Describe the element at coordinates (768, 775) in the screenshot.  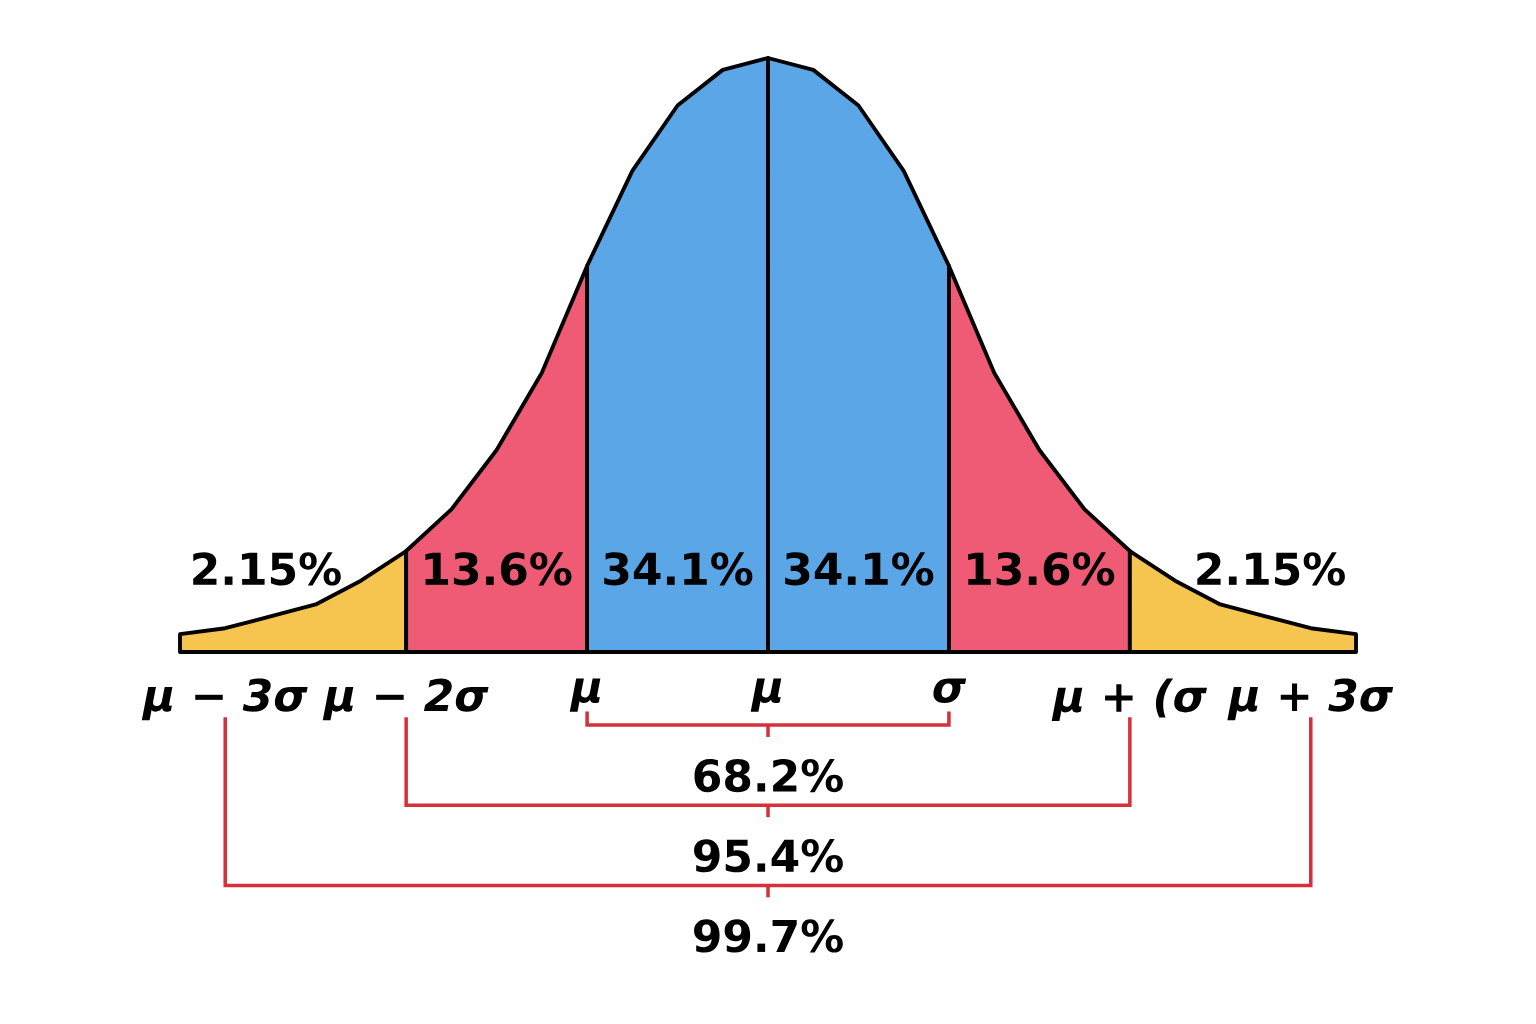
I see `text: 68.2%` at that location.